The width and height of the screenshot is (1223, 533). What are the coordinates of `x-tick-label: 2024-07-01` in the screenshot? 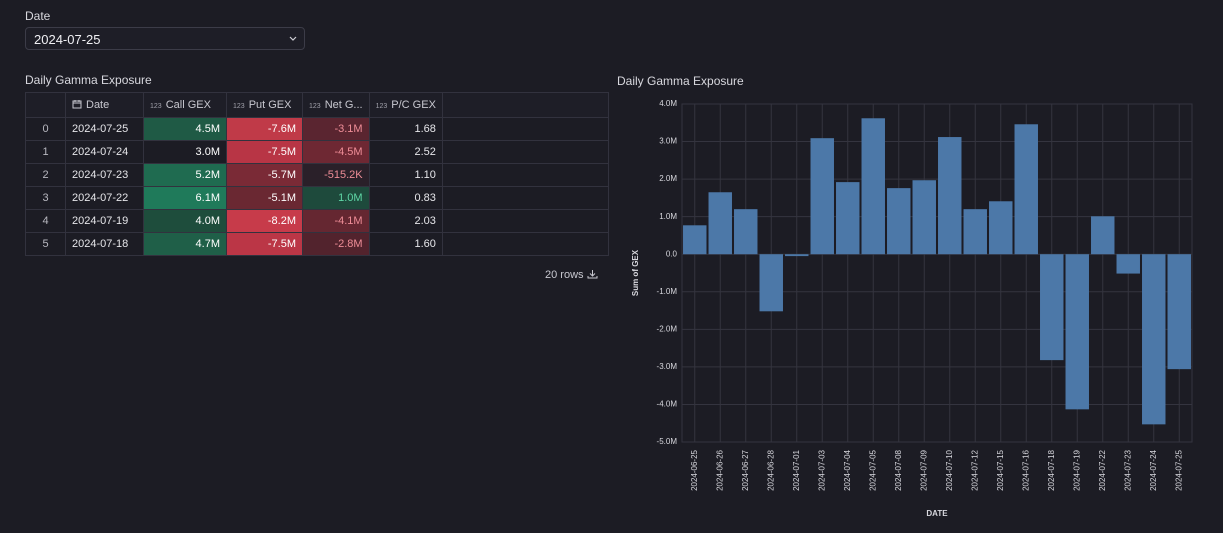 It's located at (796, 469).